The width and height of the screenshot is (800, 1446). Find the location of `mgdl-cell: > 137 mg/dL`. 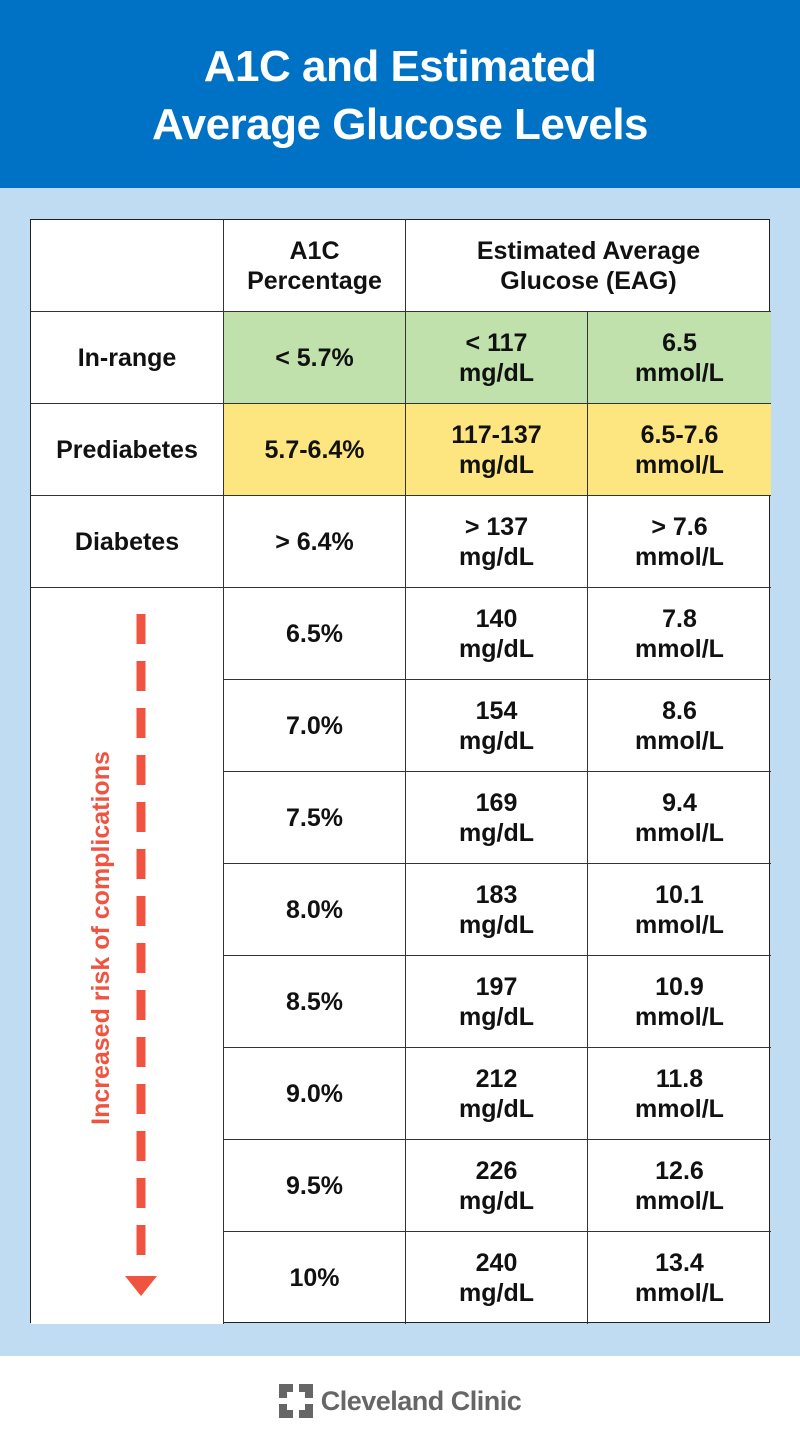

mgdl-cell: > 137 mg/dL is located at coordinates (497, 542).